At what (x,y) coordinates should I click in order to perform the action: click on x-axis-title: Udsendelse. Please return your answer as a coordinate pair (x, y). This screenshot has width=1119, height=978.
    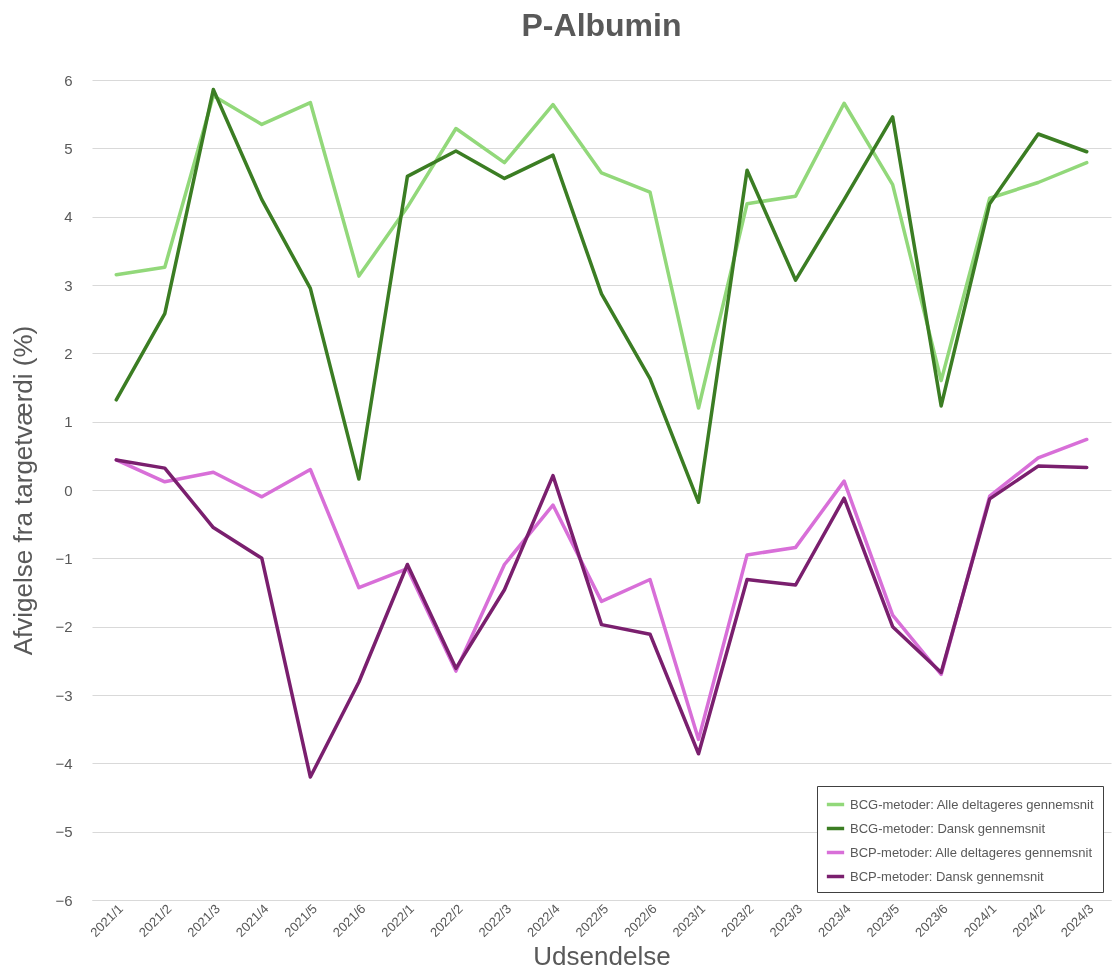
    Looking at the image, I should click on (602, 955).